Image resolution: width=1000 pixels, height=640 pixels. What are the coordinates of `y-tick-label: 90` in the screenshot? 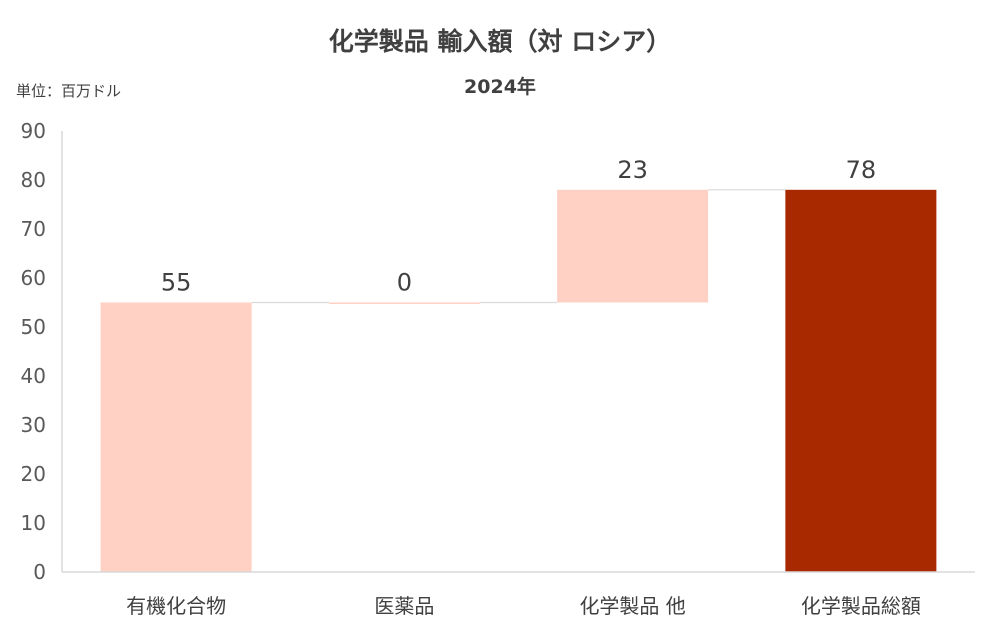 It's located at (33, 131).